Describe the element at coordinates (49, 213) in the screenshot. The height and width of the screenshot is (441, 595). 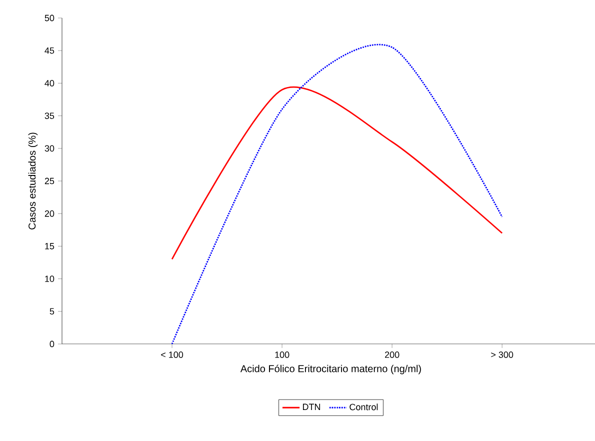
I see `y-tick-label: 20` at that location.